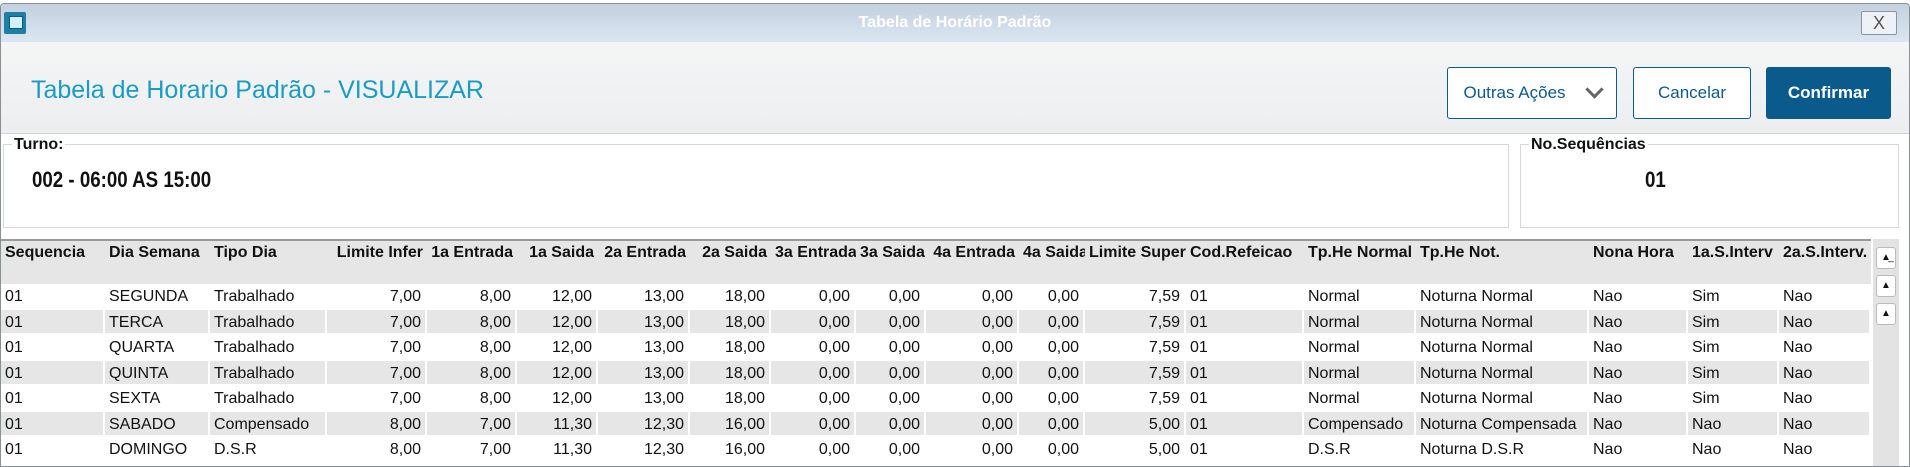 This screenshot has width=1910, height=467. What do you see at coordinates (815, 252) in the screenshot?
I see `column-header: 3a Entrada` at bounding box center [815, 252].